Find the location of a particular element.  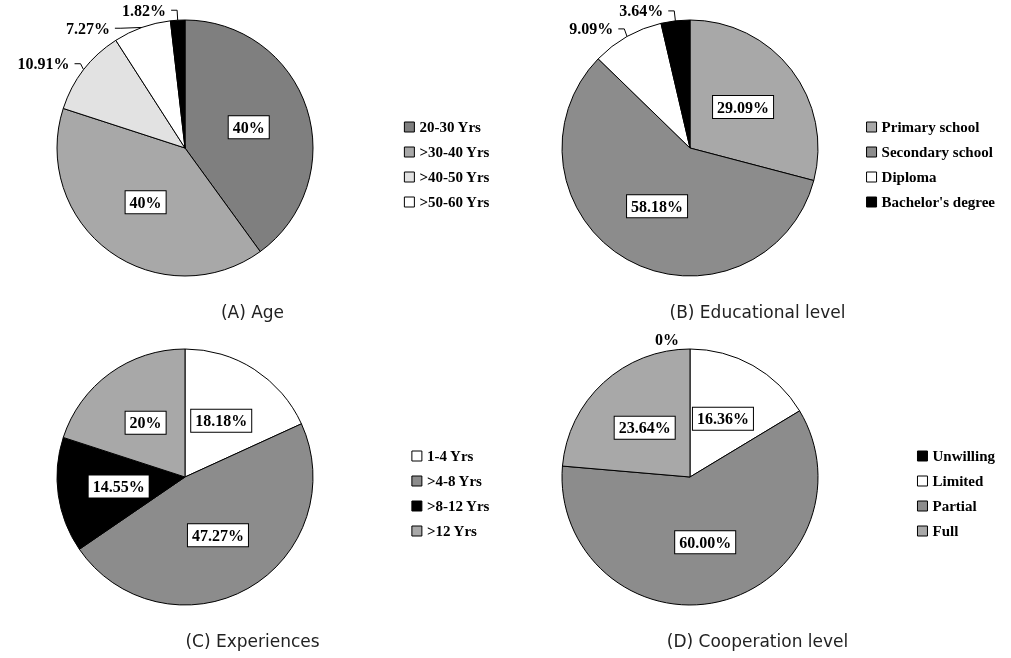

legend-label: >4-8 Yrs is located at coordinates (454, 481).